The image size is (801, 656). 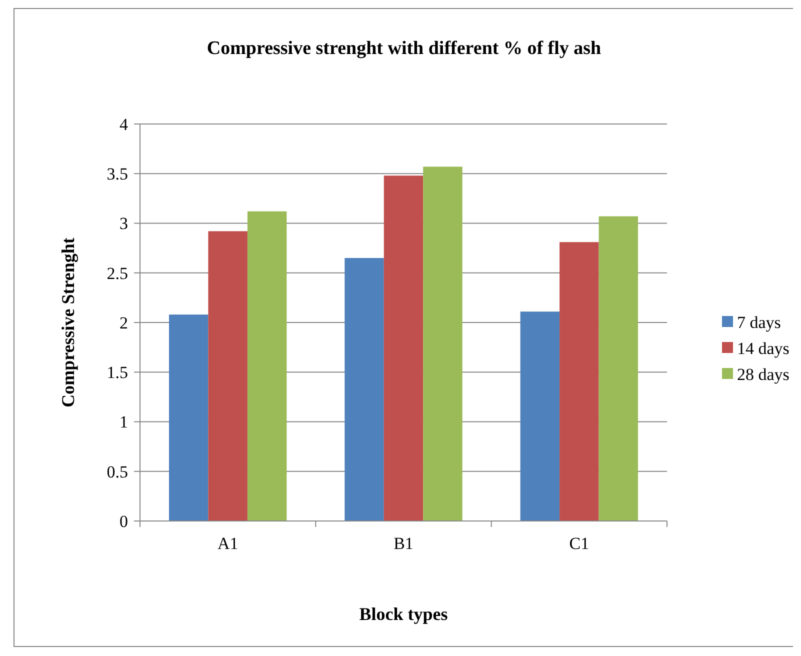 I want to click on legend-label: 28 days, so click(x=763, y=374).